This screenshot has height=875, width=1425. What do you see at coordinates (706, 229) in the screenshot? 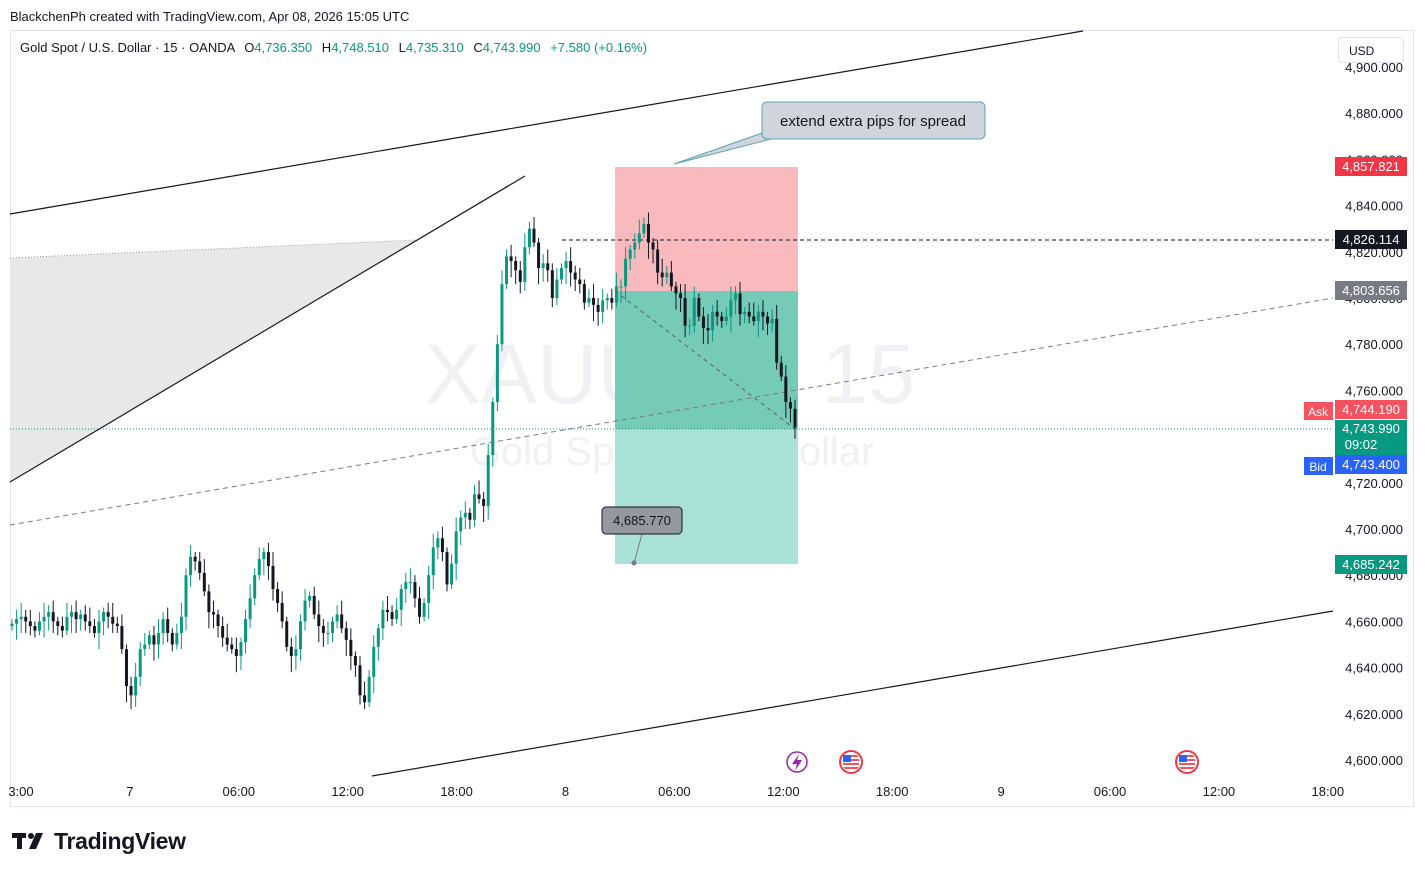
I see `stop-zone` at bounding box center [706, 229].